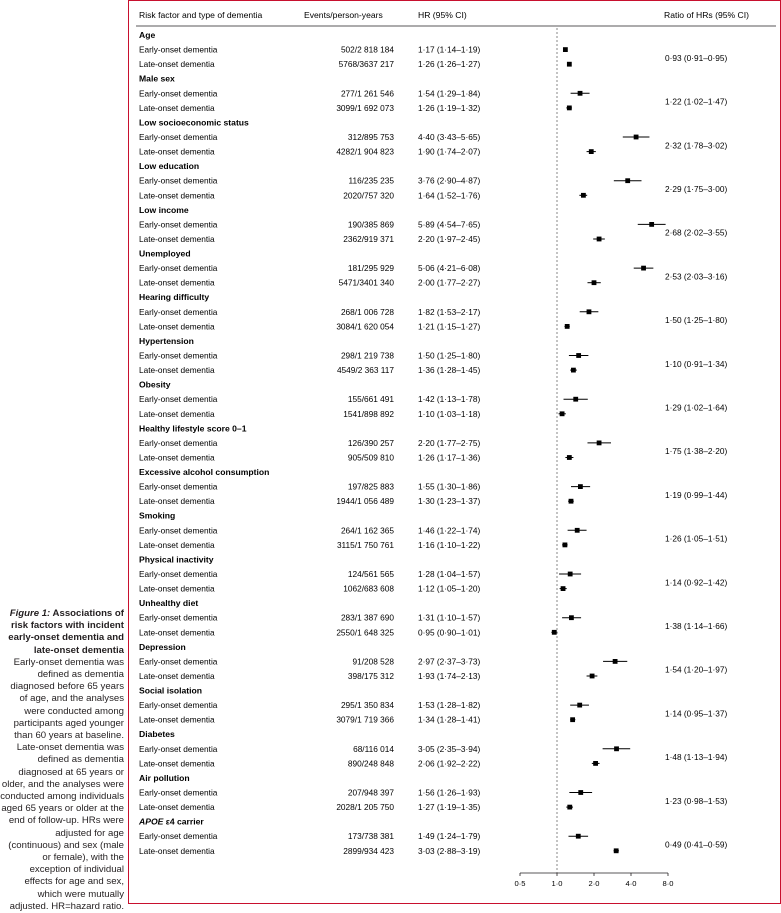  Describe the element at coordinates (449, 137) in the screenshot. I see `hr-ci-text: 4·40 (3·43–5·65)` at that location.